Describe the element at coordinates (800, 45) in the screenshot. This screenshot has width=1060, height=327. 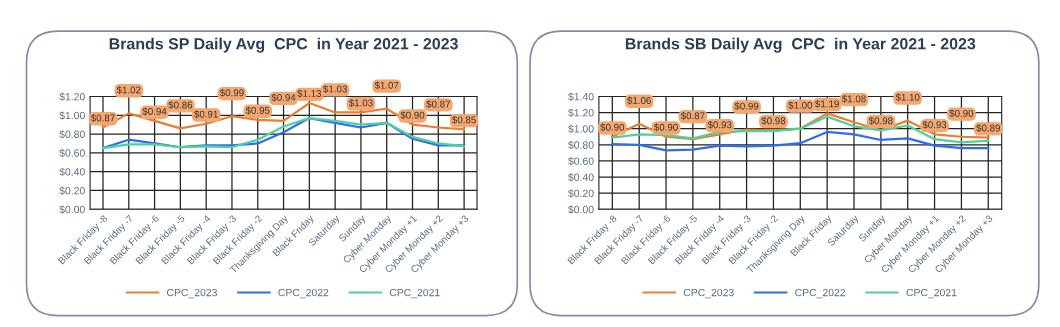
I see `chart-title: Brands SB Daily Avg CPC in Year 2021 - 2023` at that location.